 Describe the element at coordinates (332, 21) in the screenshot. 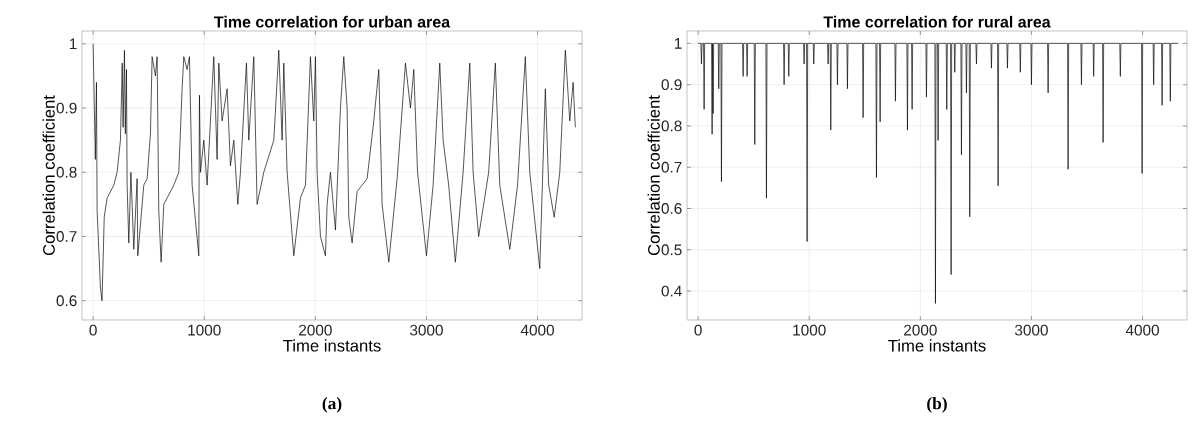

I see `chart-title: Time correlation for urban area` at that location.